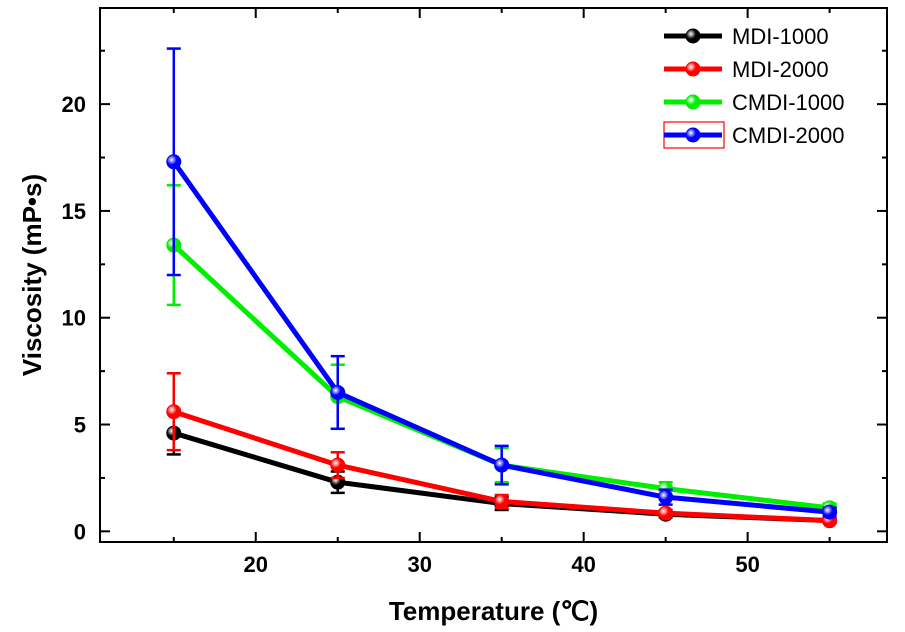  I want to click on x-axis-title: Temperature (℃), so click(493, 611).